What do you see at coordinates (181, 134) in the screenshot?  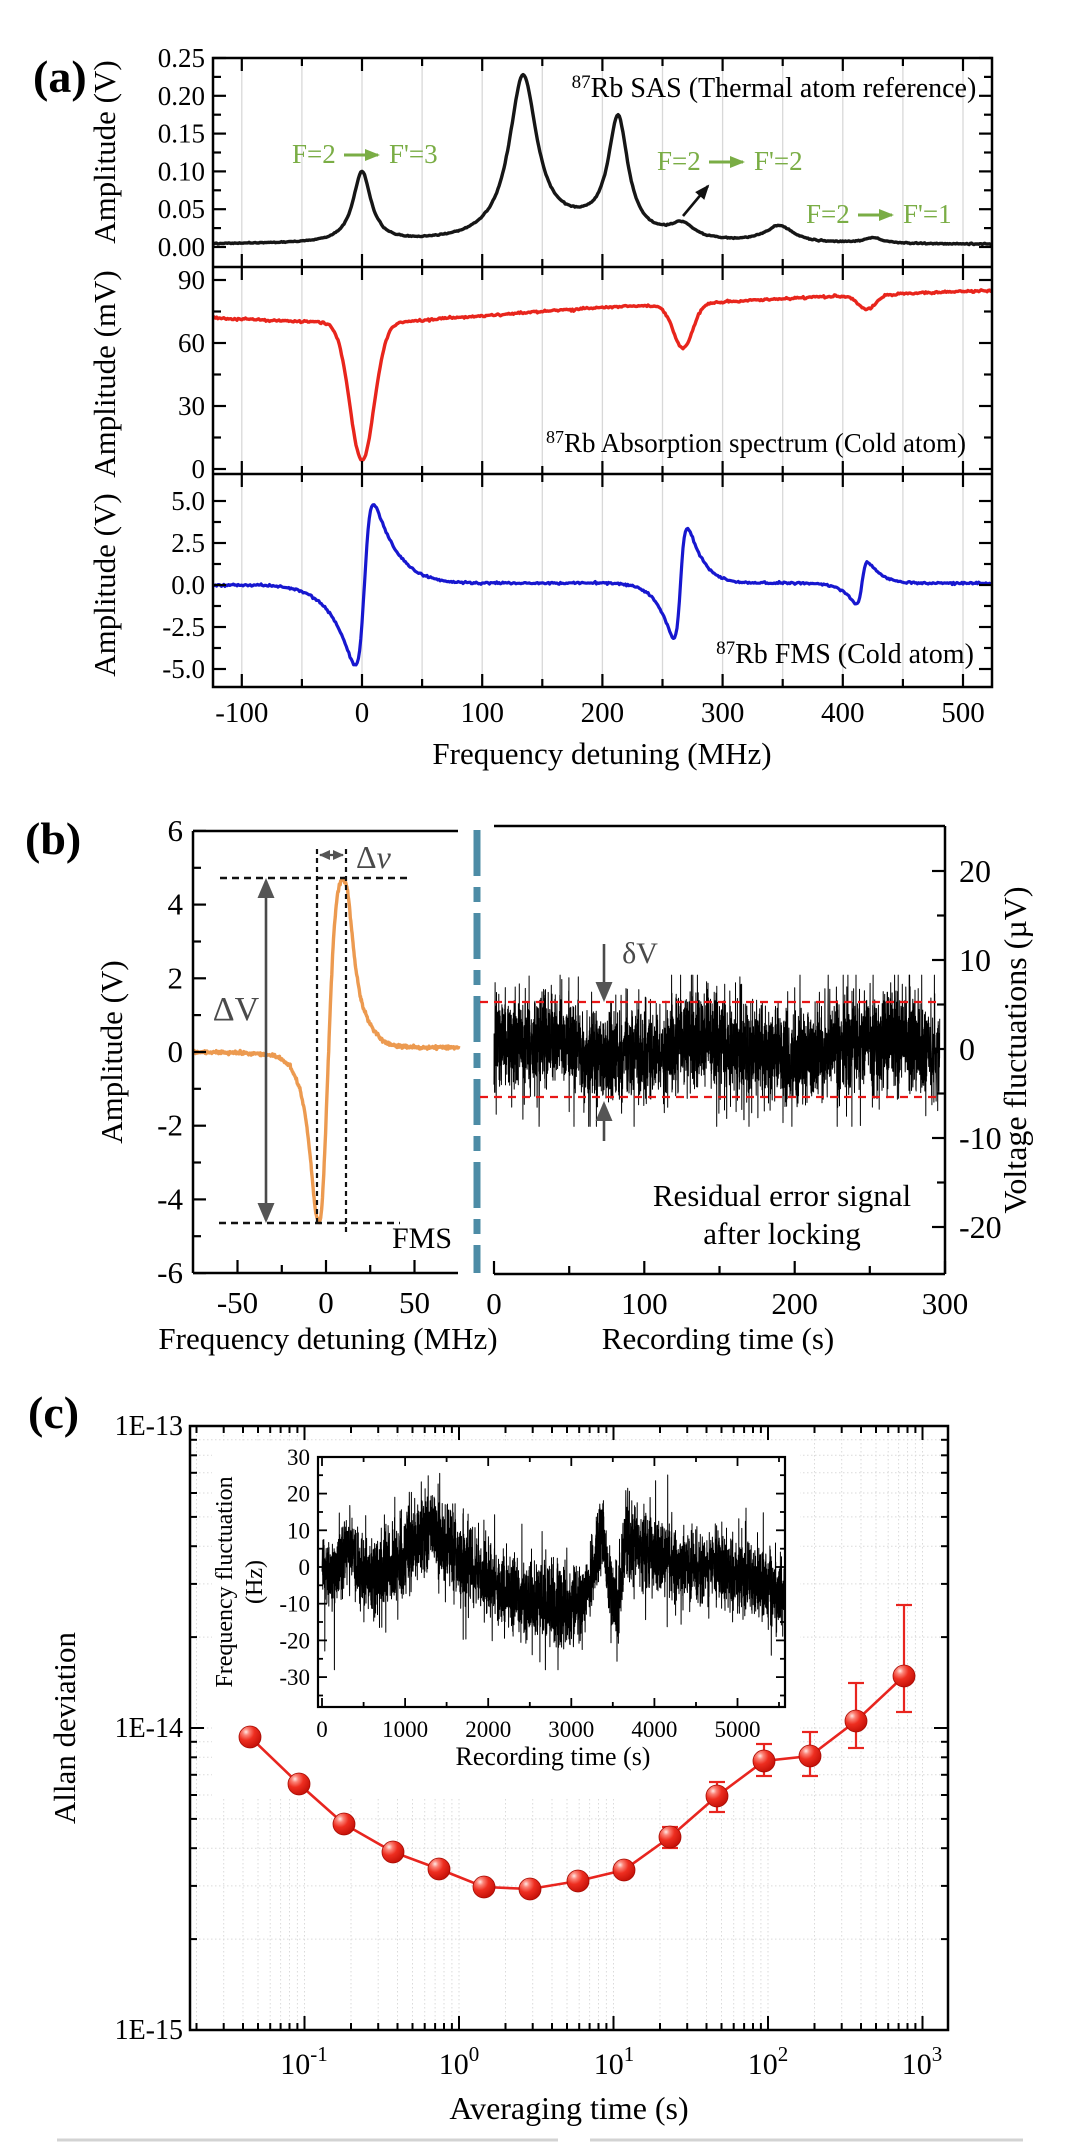 I see `svg-text: 0.15` at bounding box center [181, 134].